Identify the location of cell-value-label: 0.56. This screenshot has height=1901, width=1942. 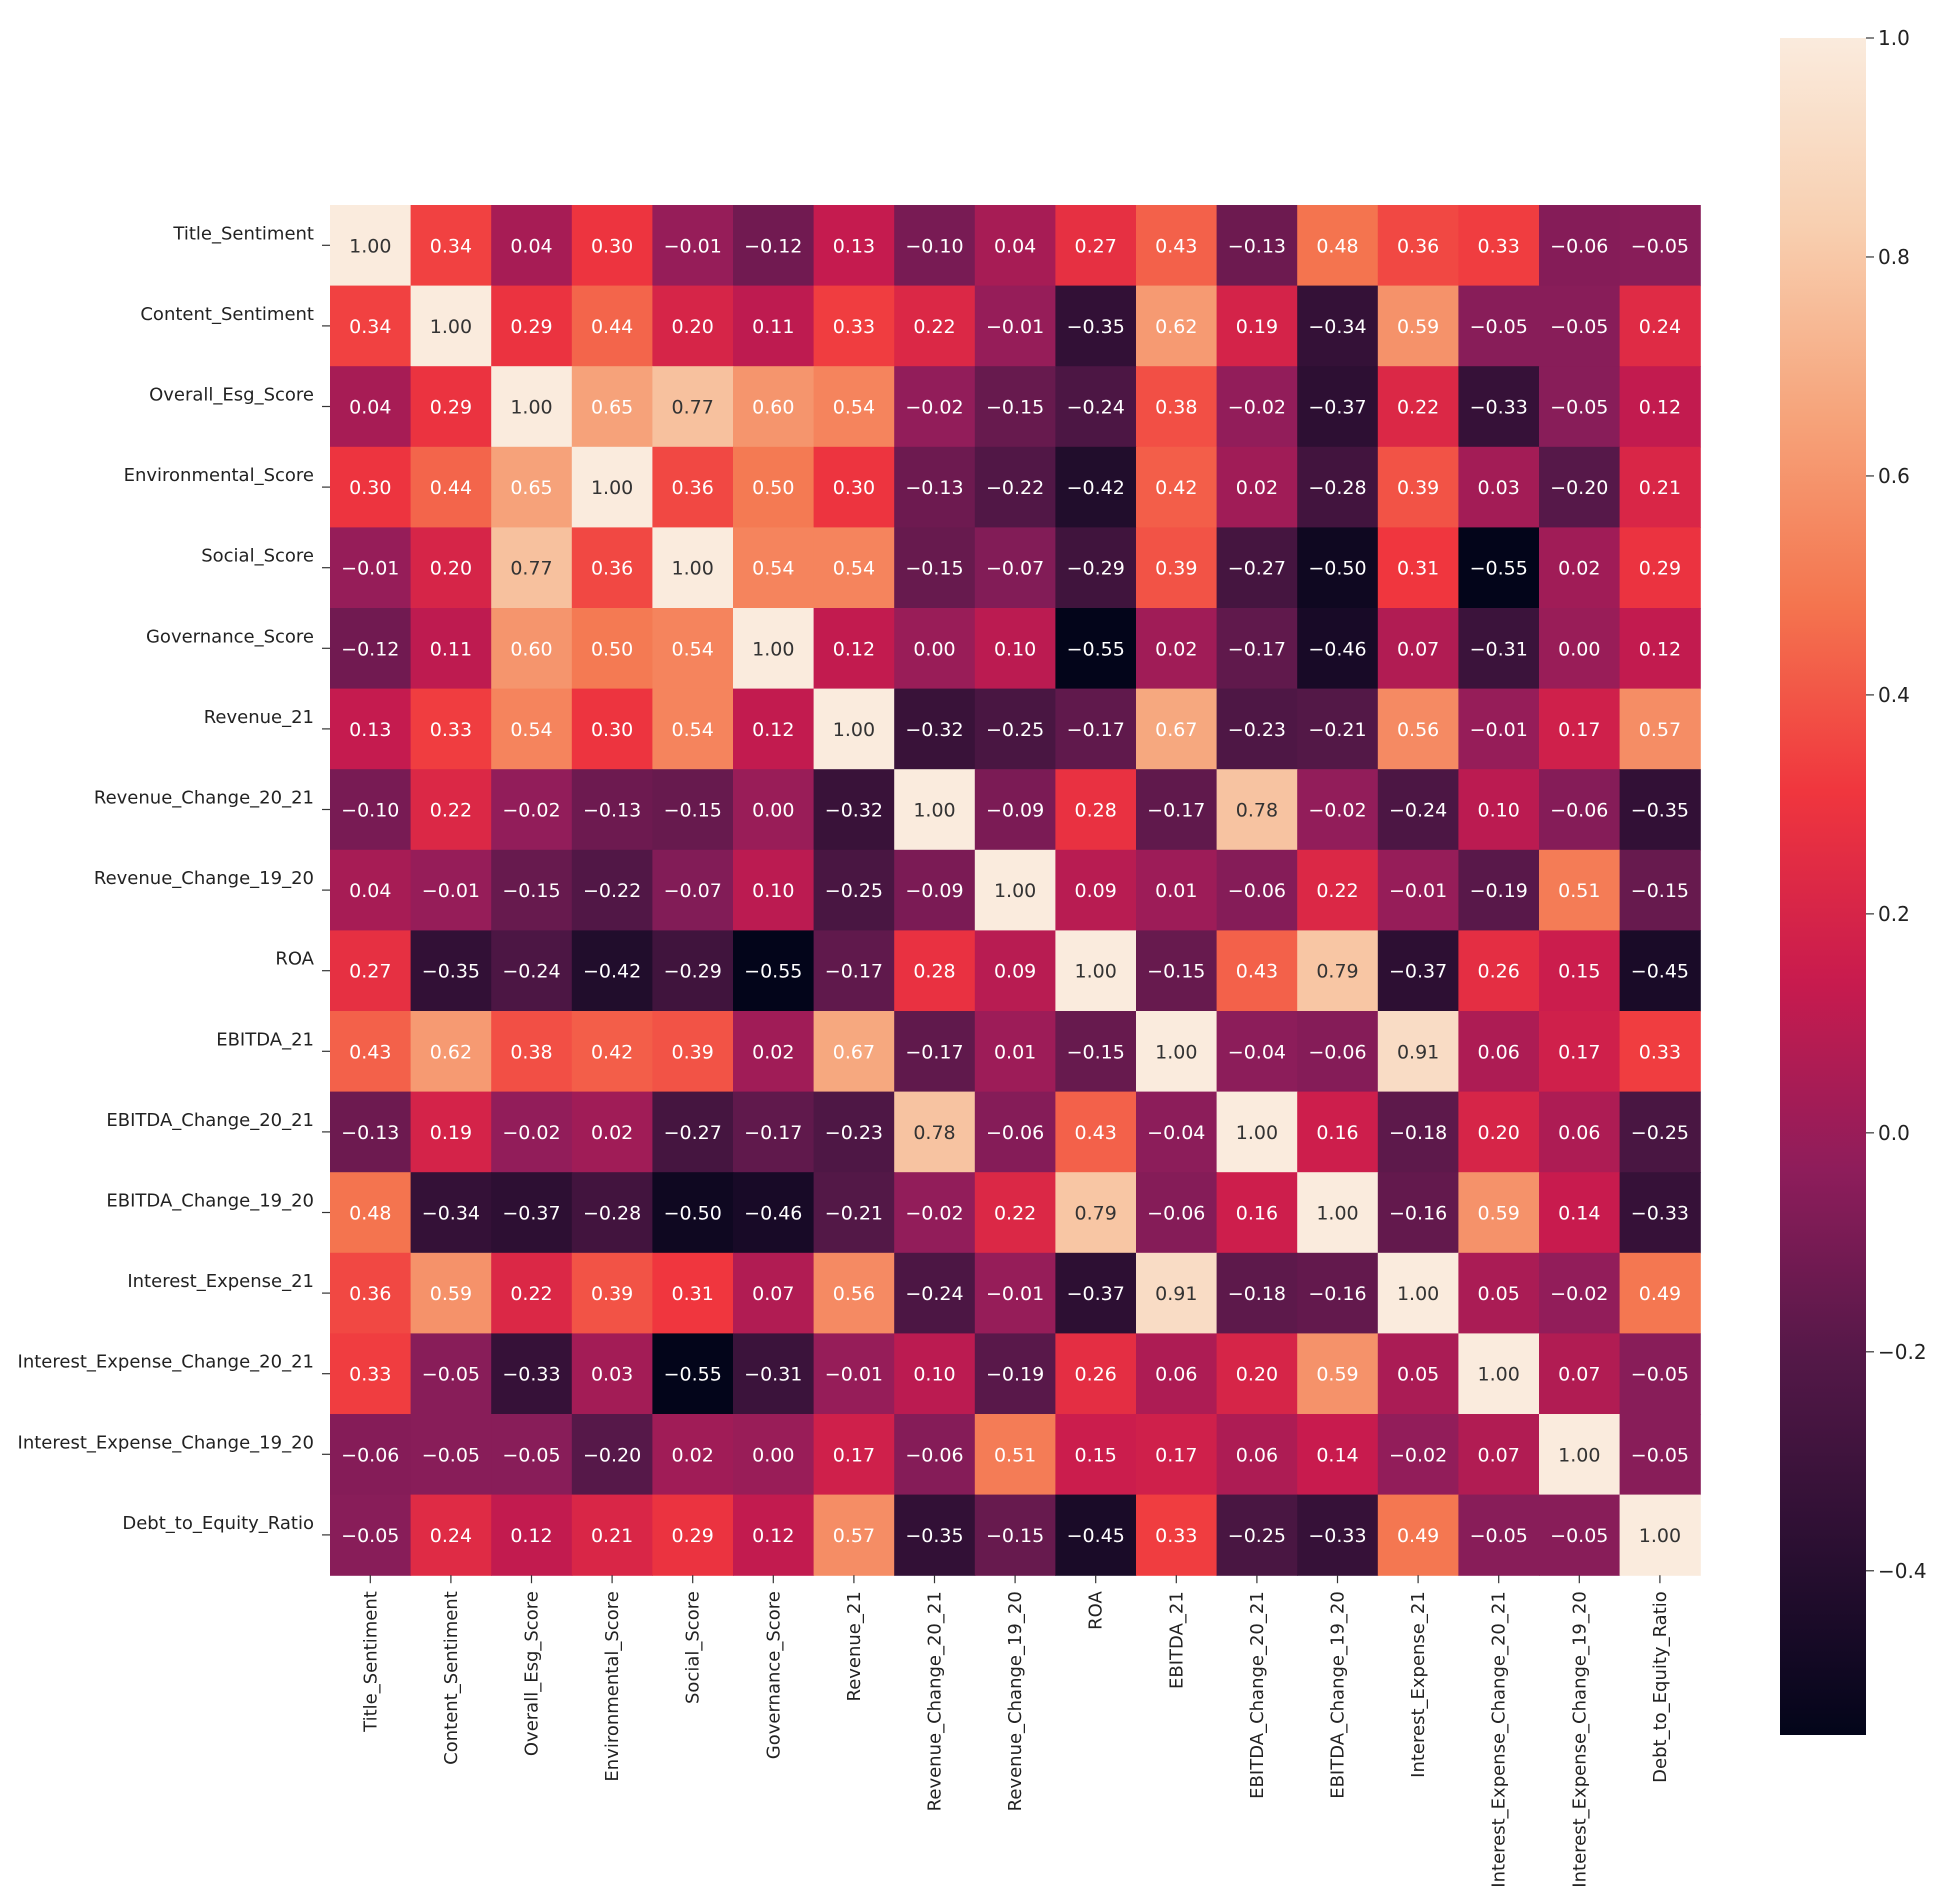
(854, 1294).